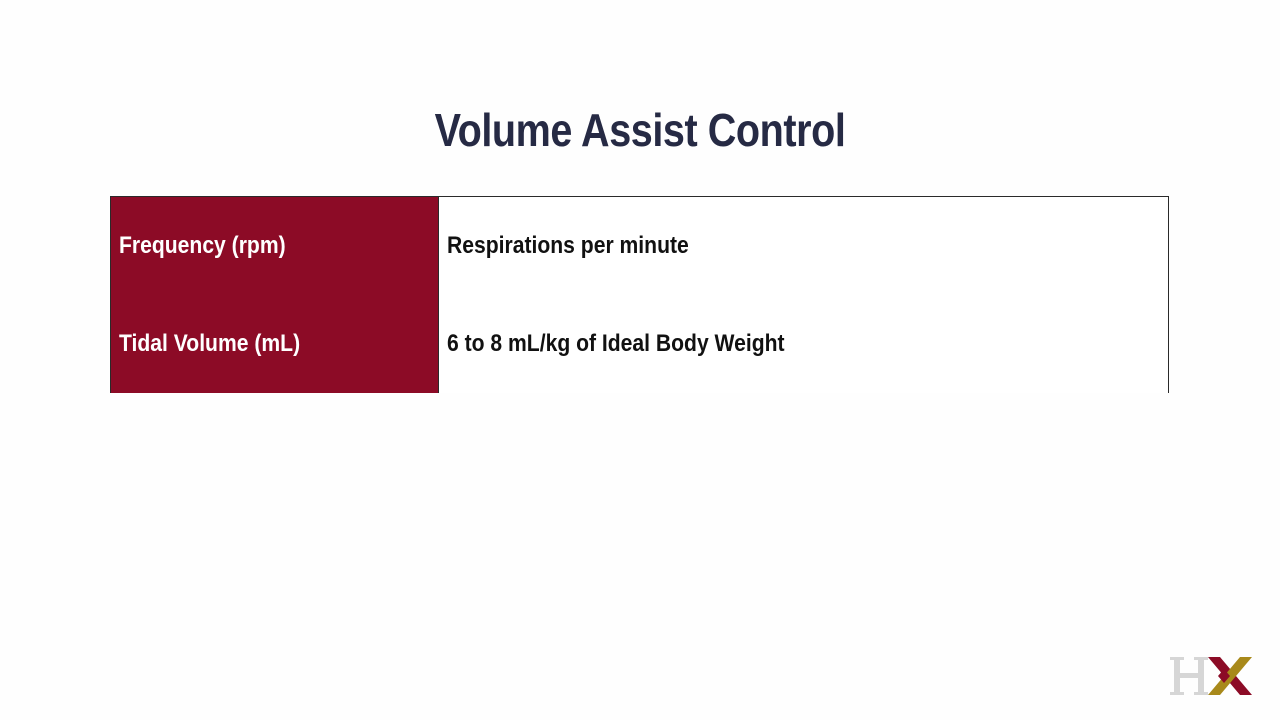  I want to click on row-label-tidal-volume: Tidal Volume (mL), so click(275, 344).